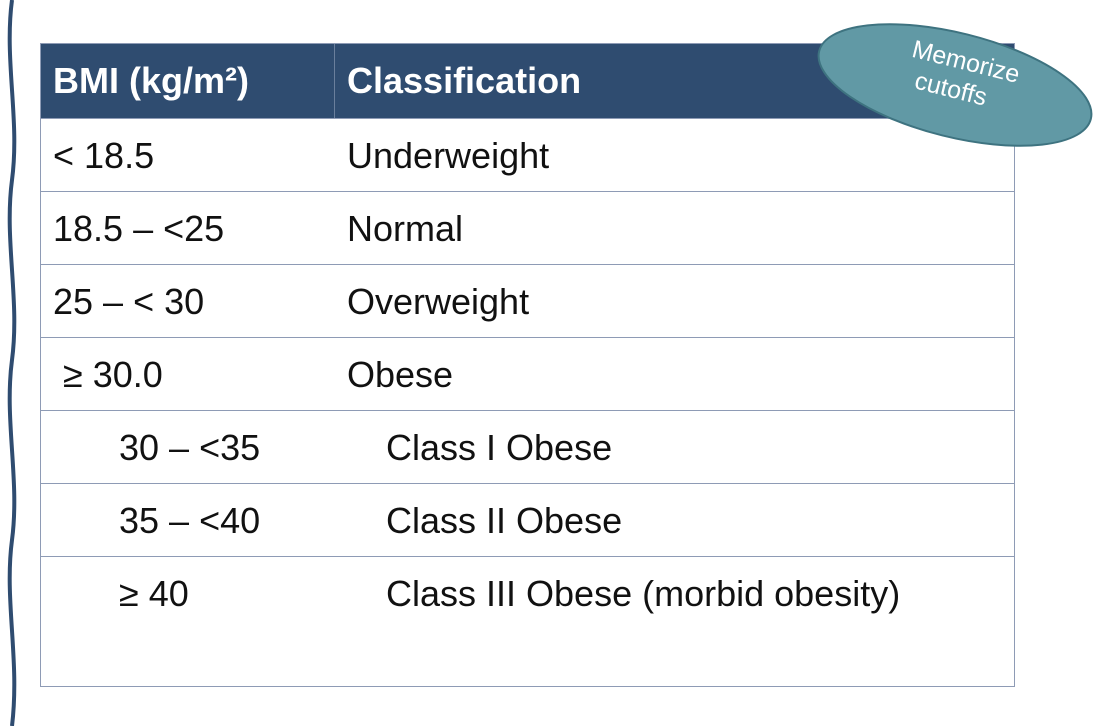  What do you see at coordinates (405, 228) in the screenshot?
I see `classification: Normal` at bounding box center [405, 228].